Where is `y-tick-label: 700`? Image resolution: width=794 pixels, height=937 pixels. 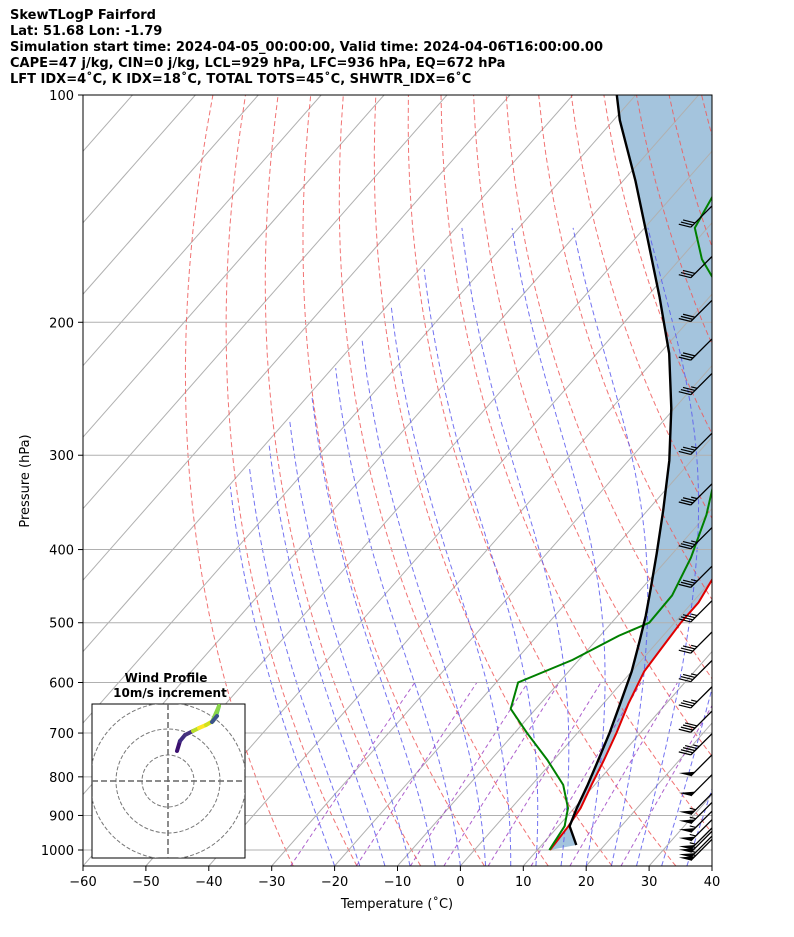 y-tick-label: 700 is located at coordinates (61, 734).